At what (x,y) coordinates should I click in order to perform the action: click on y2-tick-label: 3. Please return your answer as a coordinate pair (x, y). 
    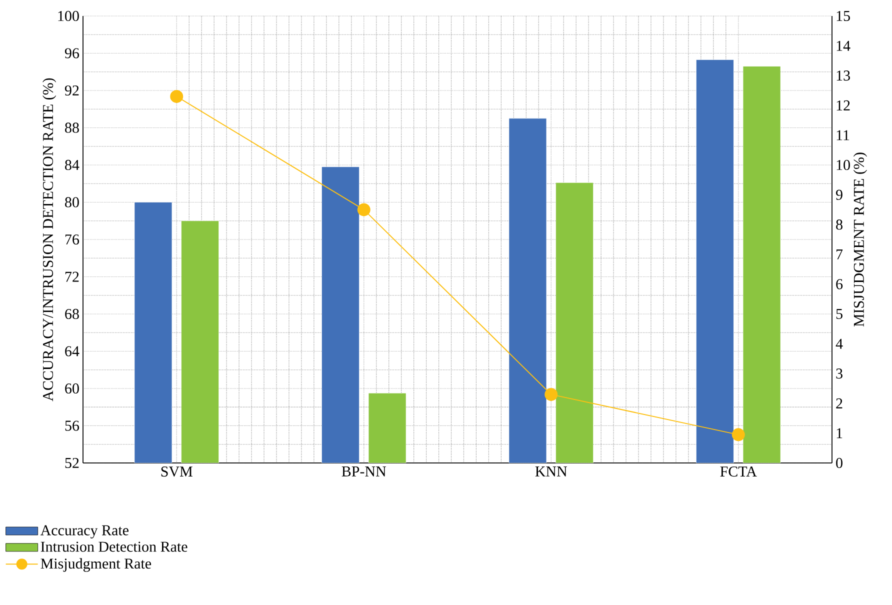
    Looking at the image, I should click on (839, 373).